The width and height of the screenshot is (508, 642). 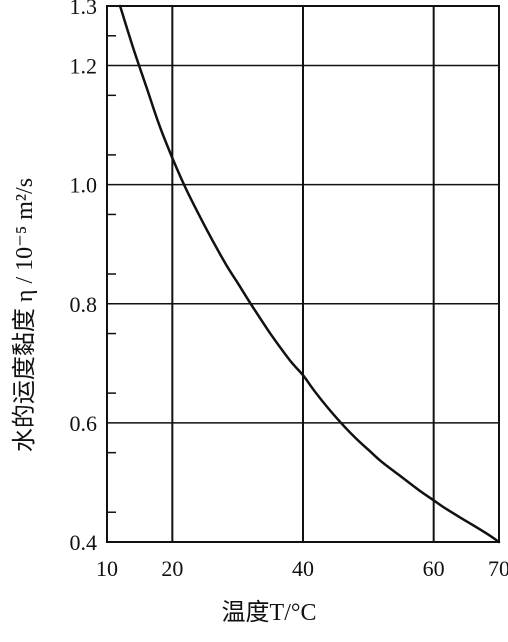 I want to click on x-tick-label-20: 20, so click(x=172, y=568).